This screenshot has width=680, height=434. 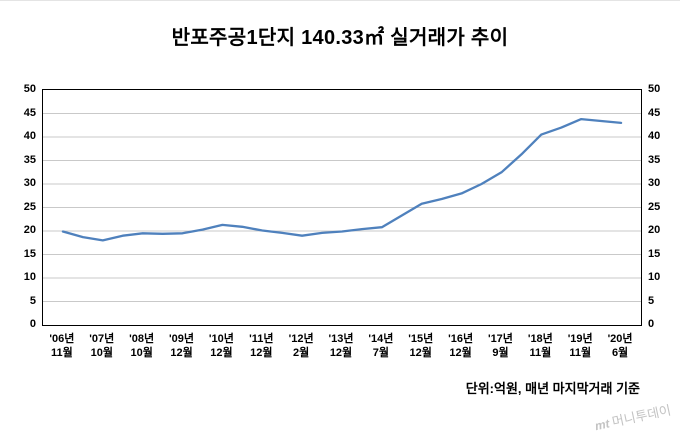 What do you see at coordinates (381, 346) in the screenshot?
I see `x-tick-label: '14년 7월` at bounding box center [381, 346].